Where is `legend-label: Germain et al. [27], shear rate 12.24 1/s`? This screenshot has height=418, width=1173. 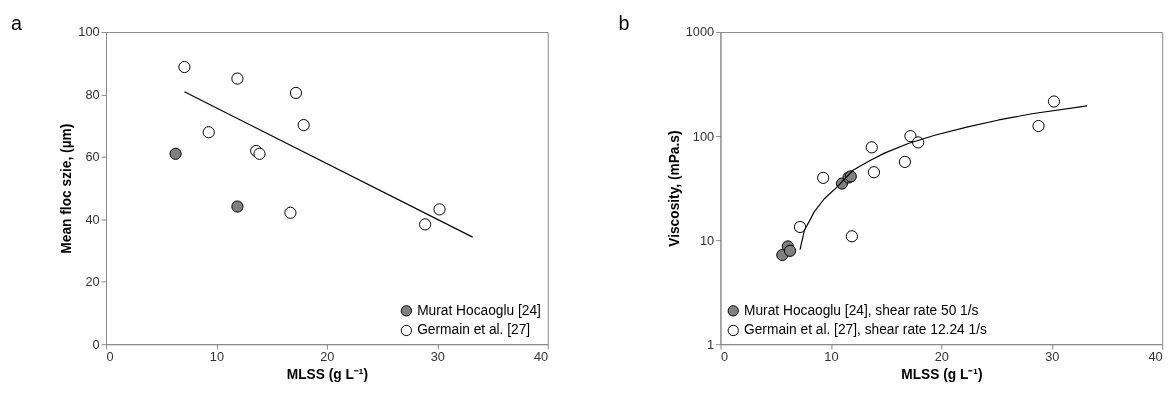 legend-label: Germain et al. [27], shear rate 12.24 1/s is located at coordinates (865, 330).